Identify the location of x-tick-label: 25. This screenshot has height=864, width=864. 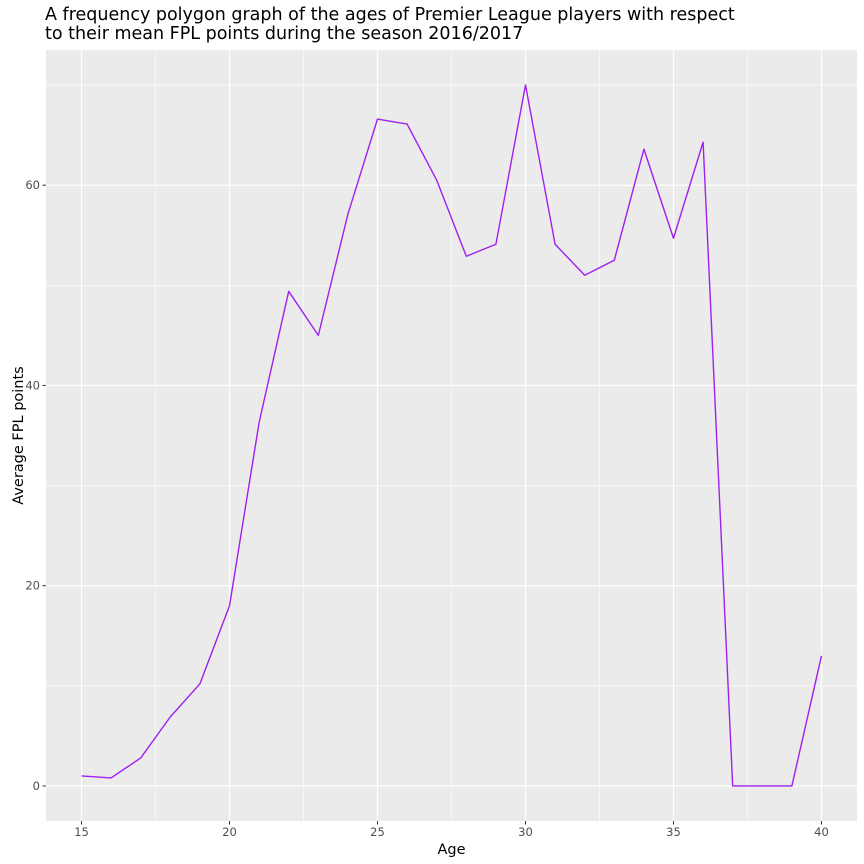
(377, 832).